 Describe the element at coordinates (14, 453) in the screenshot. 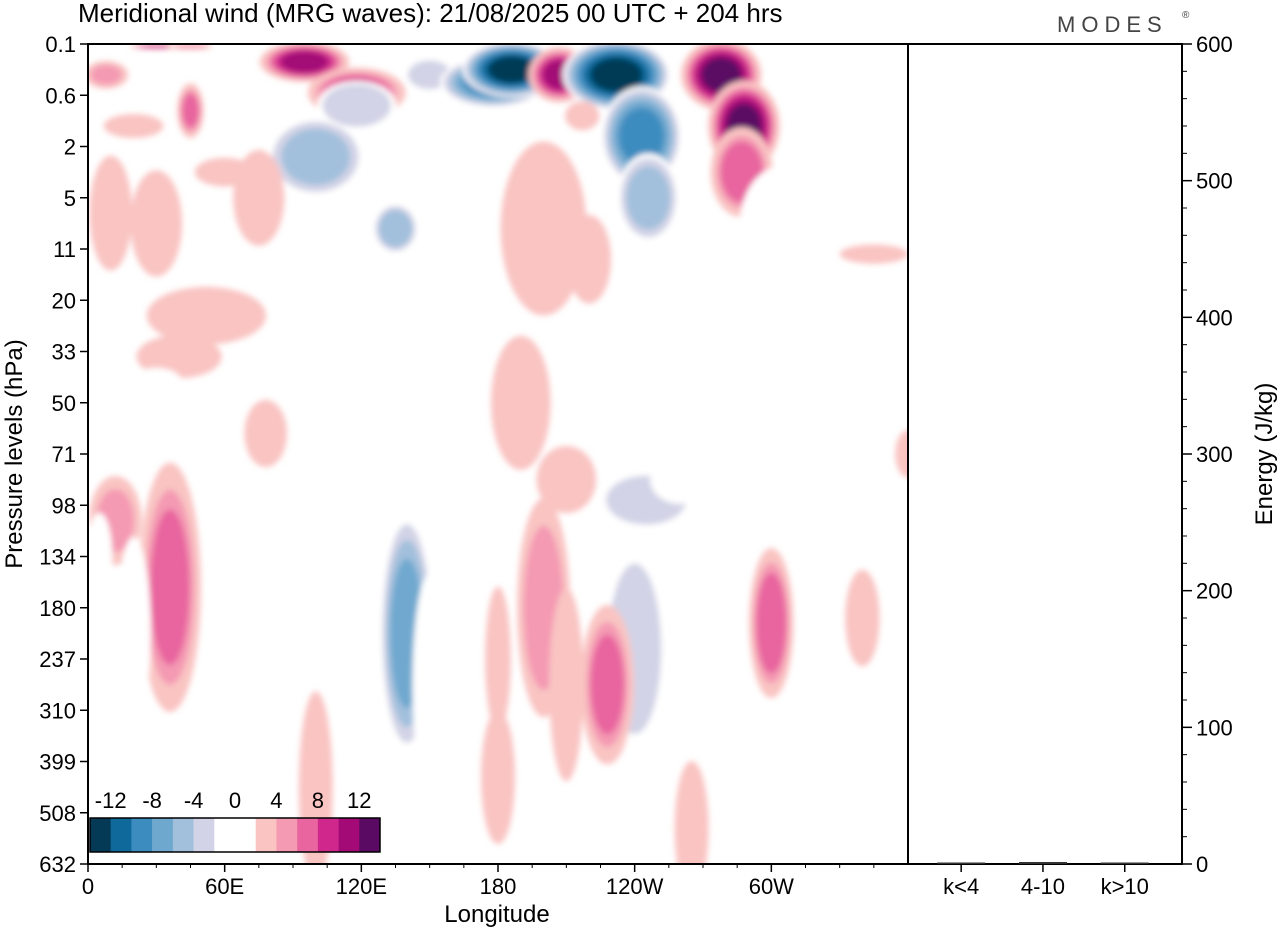

I see `y-axis-label: Pressure levels (hPa)` at that location.